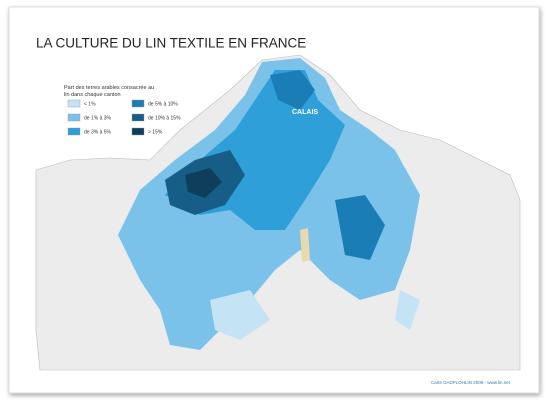 The height and width of the screenshot is (409, 549). Describe the element at coordinates (407, 310) in the screenshot. I see `zone-southeast` at that location.